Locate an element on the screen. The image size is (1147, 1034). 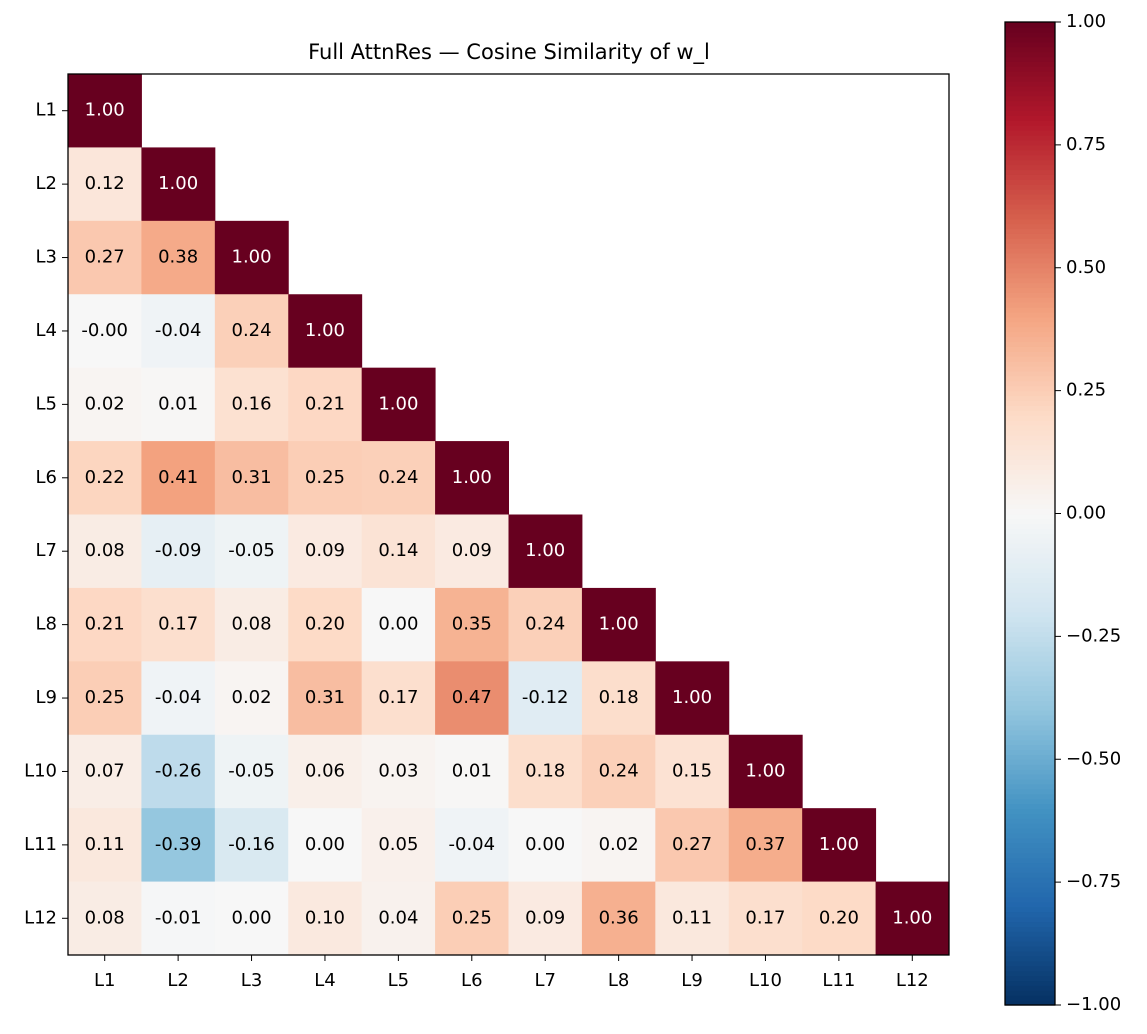
x-tick-label: L3 is located at coordinates (251, 980).